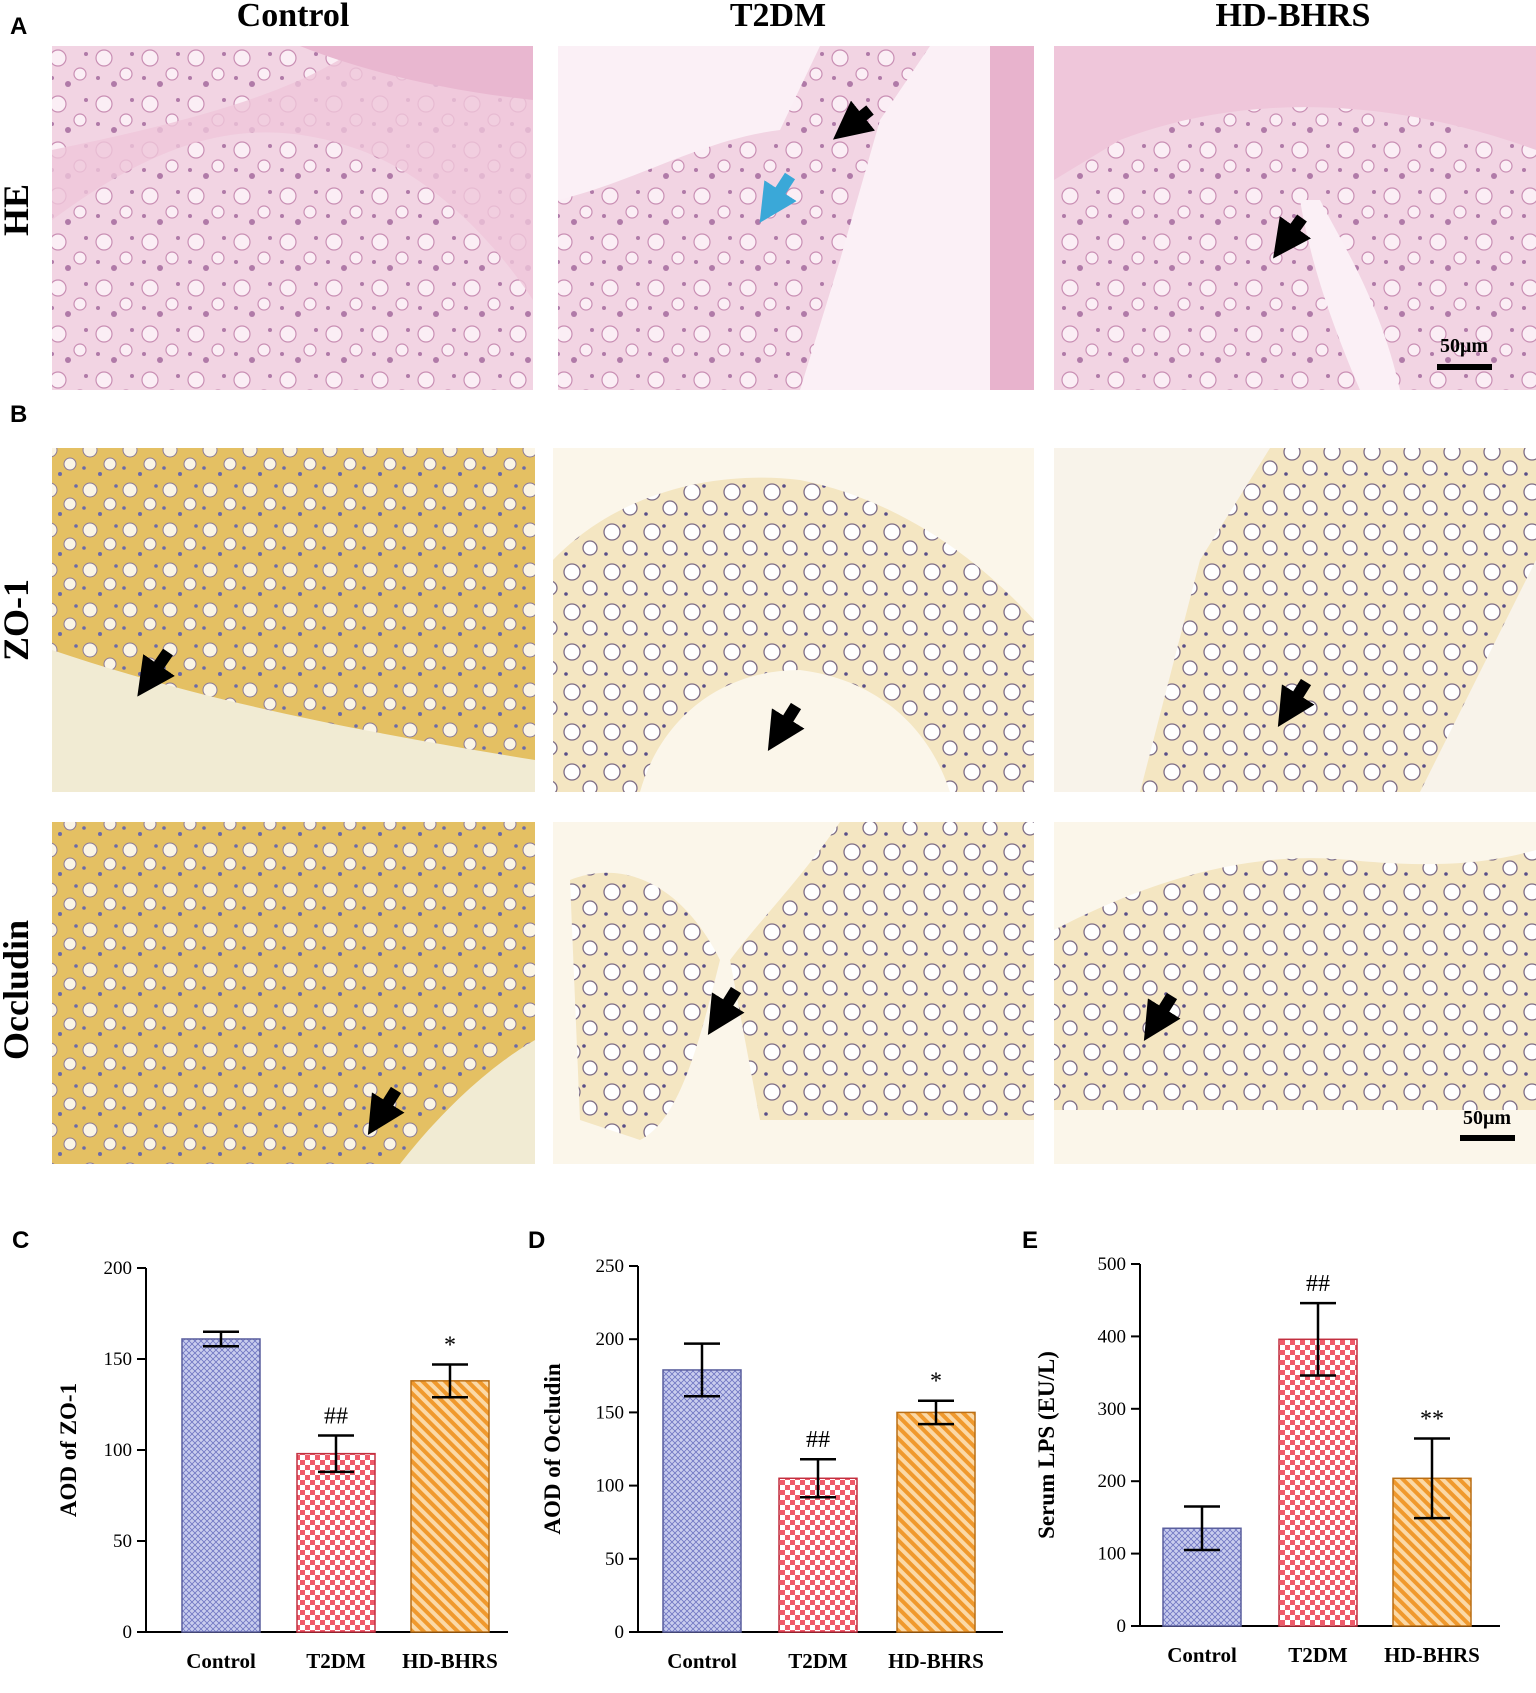  What do you see at coordinates (18, 990) in the screenshot?
I see `row-label-occludin: Occludin` at bounding box center [18, 990].